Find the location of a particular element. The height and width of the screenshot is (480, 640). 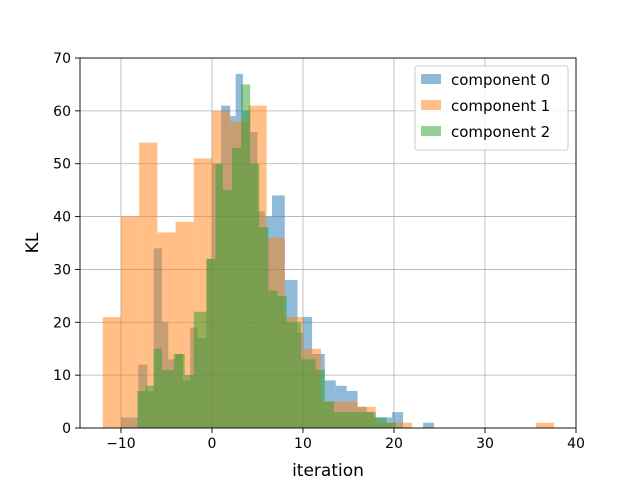

x-tick-label: 0 is located at coordinates (212, 444).